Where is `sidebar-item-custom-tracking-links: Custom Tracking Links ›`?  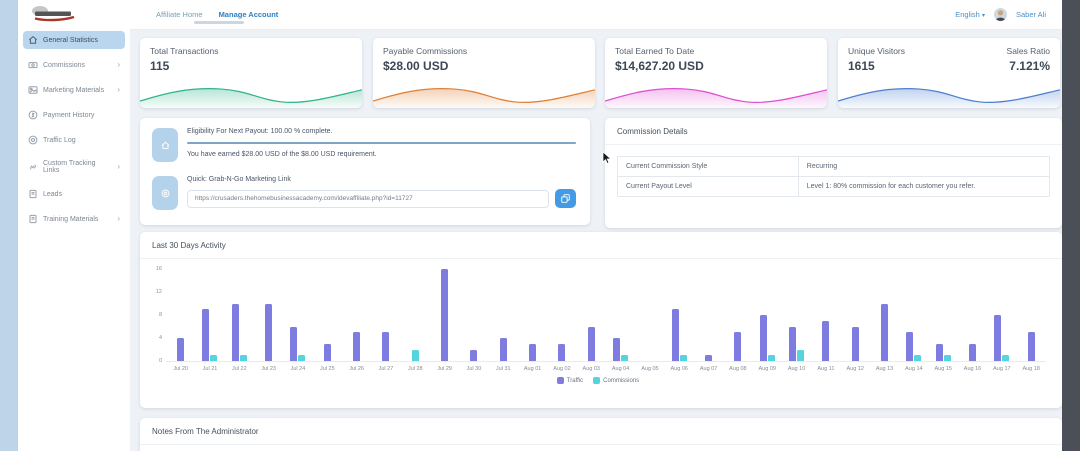
sidebar-item-custom-tracking-links: Custom Tracking Links › is located at coordinates (74, 167).